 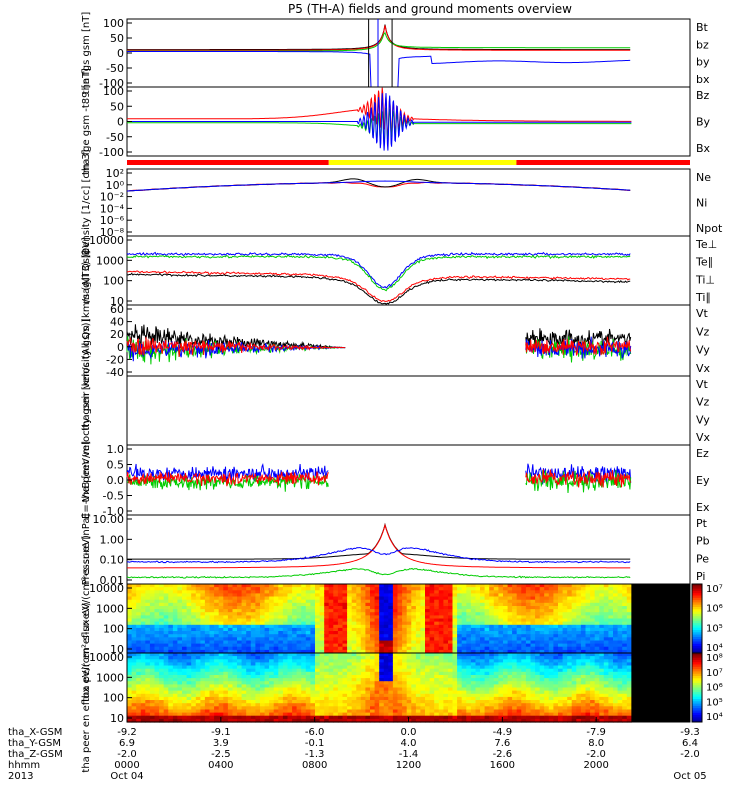 I want to click on legend-Vy: Vy, so click(x=703, y=419).